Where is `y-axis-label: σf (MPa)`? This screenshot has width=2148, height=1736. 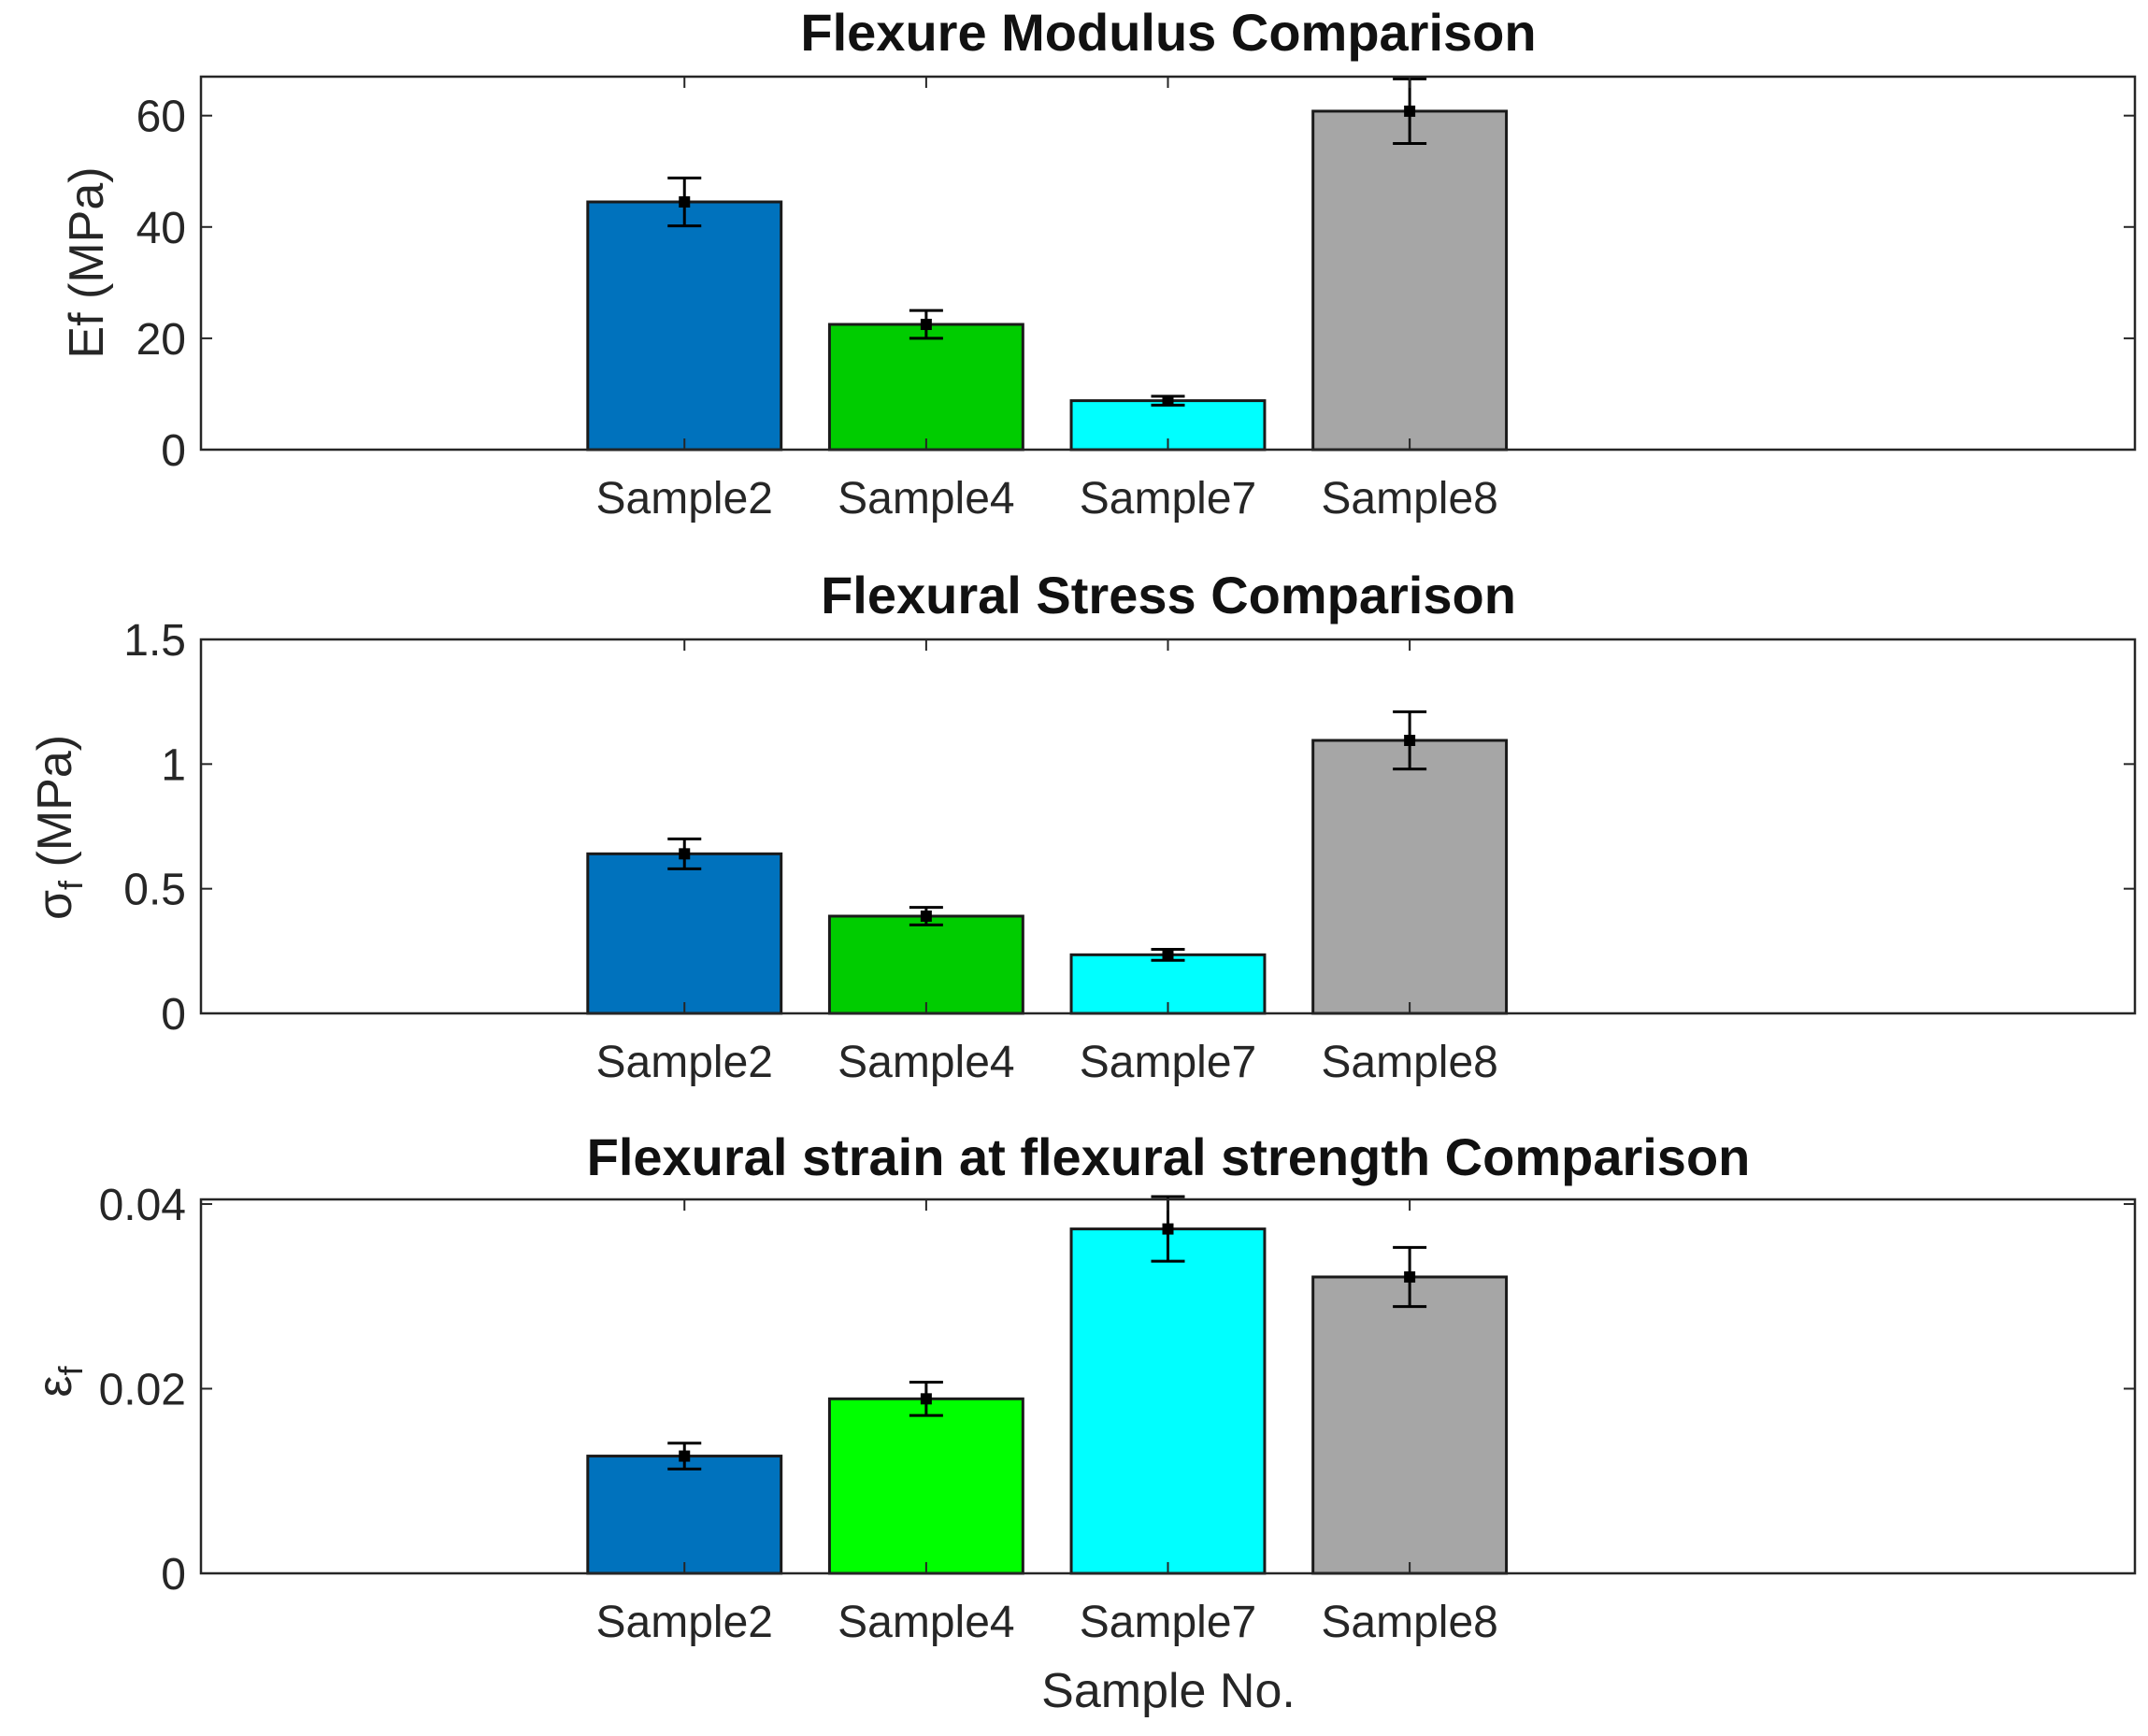 y-axis-label: σf (MPa) is located at coordinates (59, 827).